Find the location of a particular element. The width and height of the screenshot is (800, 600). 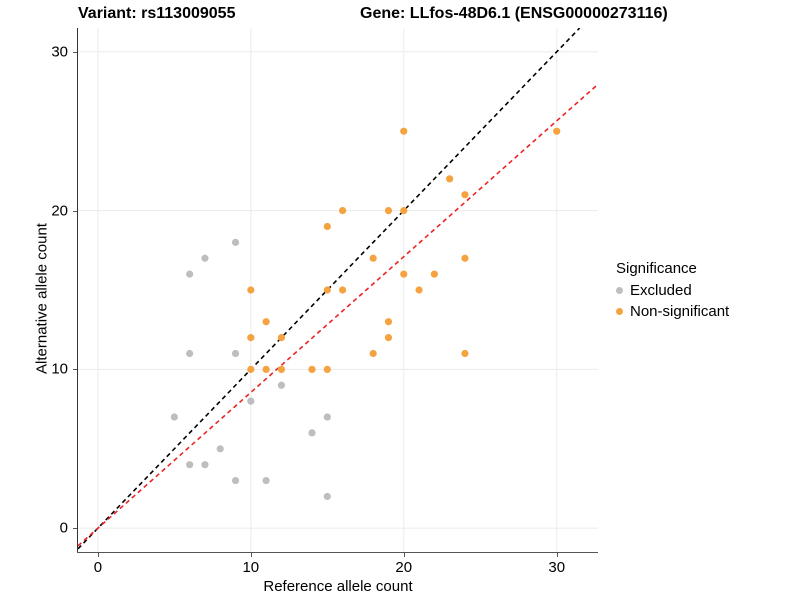

x-tick-label: 30 is located at coordinates (557, 567).